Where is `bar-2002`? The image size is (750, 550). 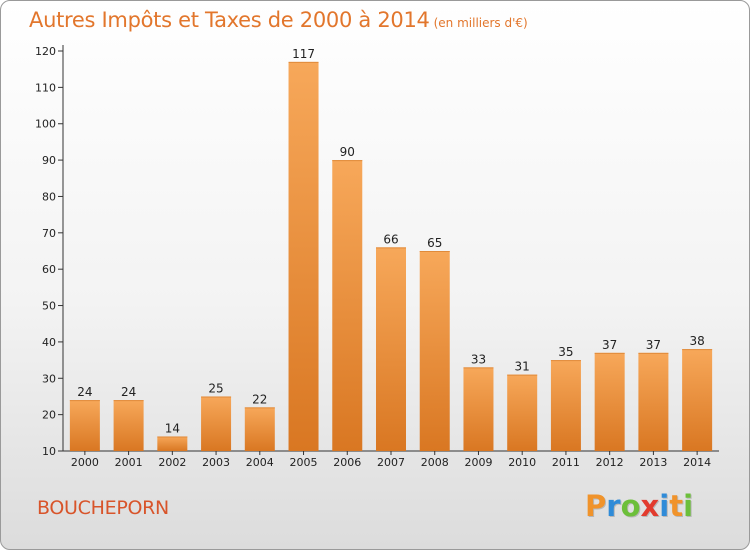
bar-2002 is located at coordinates (172, 443).